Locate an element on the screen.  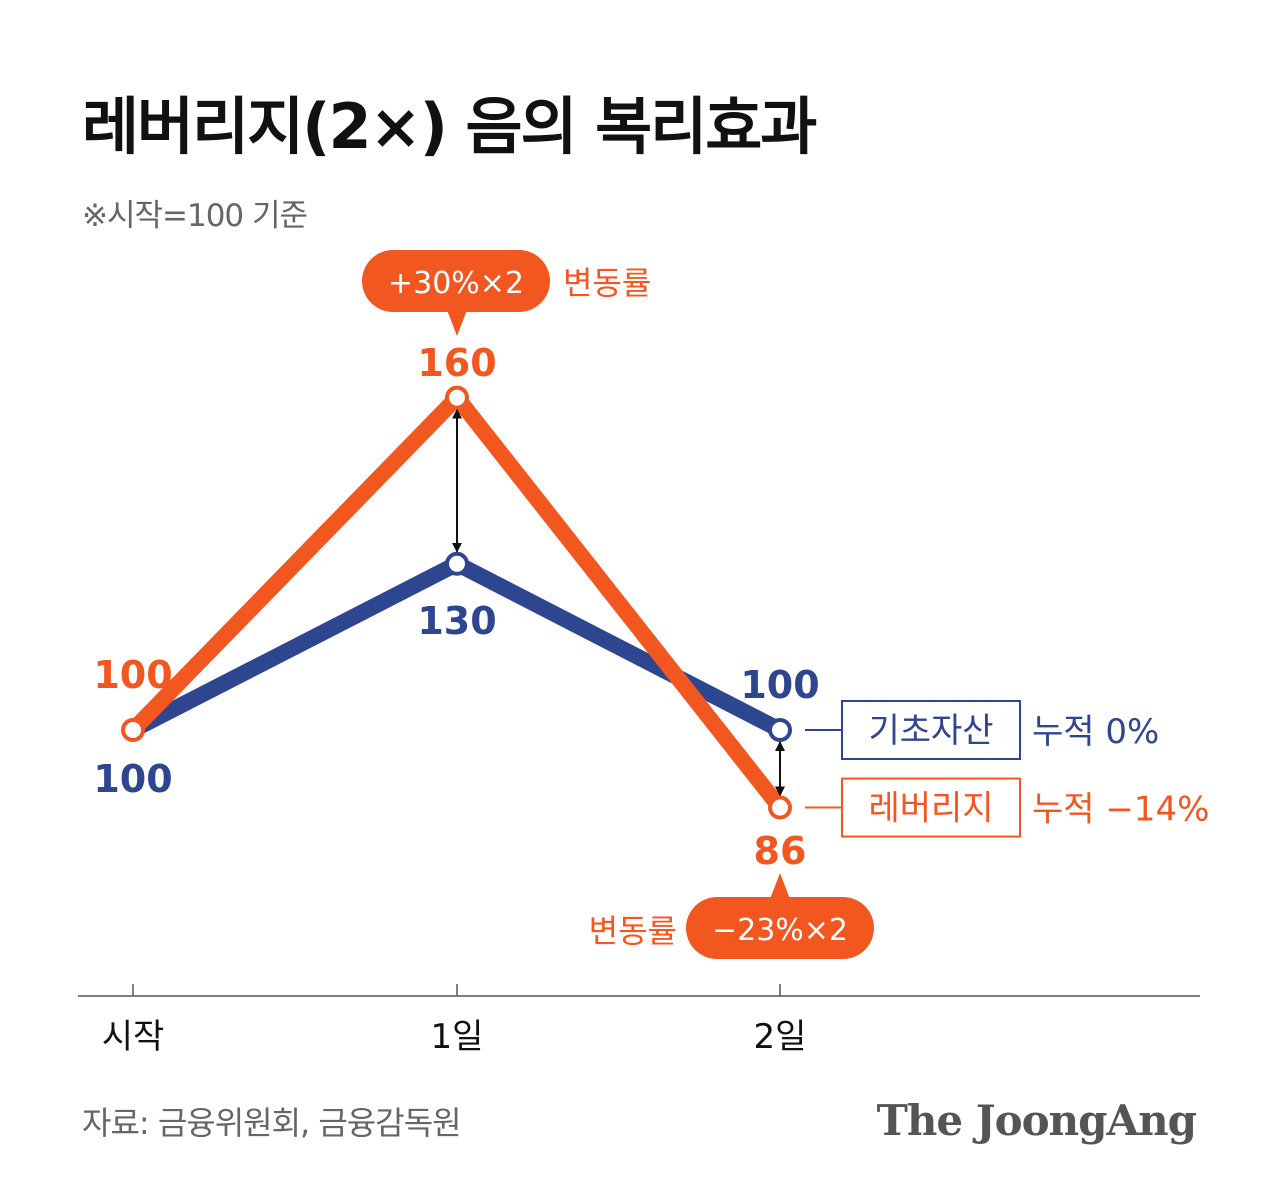
data-label-base: 130 is located at coordinates (456, 621).